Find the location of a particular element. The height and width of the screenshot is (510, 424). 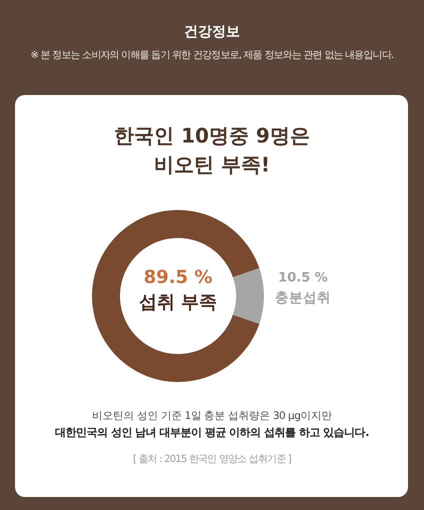

slice-label: 섭취 부족 is located at coordinates (178, 302).